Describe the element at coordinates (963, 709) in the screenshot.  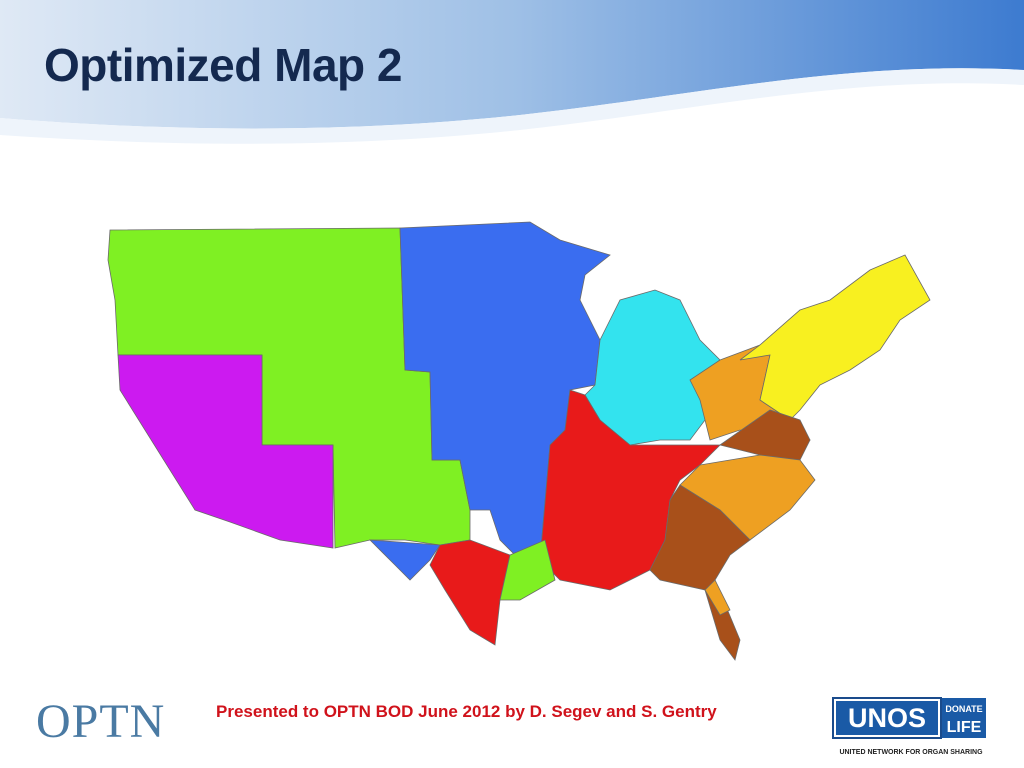
I see `badge-top: DONATE` at that location.